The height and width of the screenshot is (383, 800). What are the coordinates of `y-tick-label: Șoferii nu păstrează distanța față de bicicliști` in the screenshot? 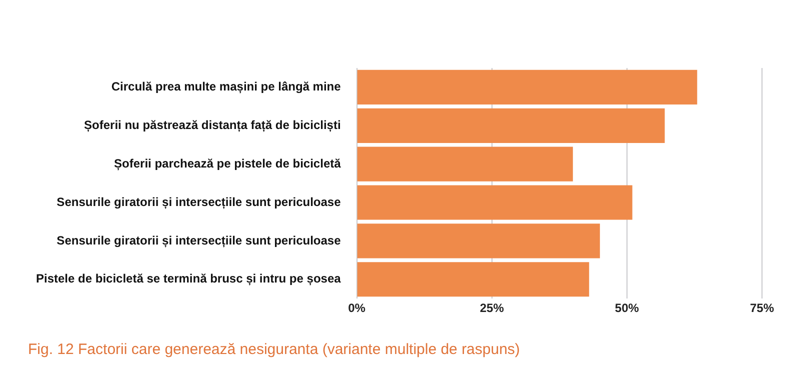 It's located at (212, 125).